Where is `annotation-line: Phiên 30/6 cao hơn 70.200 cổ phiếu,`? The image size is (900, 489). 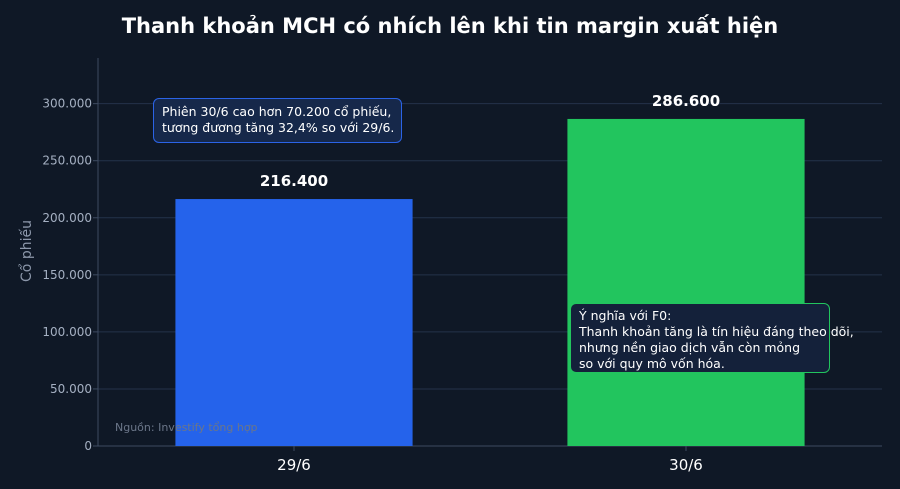 annotation-line: Phiên 30/6 cao hơn 70.200 cổ phiếu, is located at coordinates (277, 111).